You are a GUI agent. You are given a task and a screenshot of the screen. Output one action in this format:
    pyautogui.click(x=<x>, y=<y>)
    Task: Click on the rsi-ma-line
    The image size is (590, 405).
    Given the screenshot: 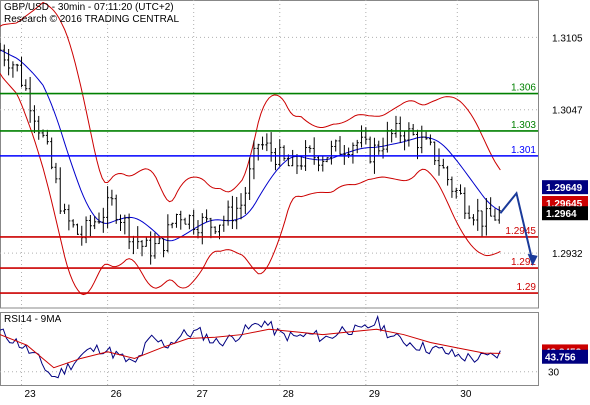 What is the action you would take?
    pyautogui.click(x=250, y=348)
    